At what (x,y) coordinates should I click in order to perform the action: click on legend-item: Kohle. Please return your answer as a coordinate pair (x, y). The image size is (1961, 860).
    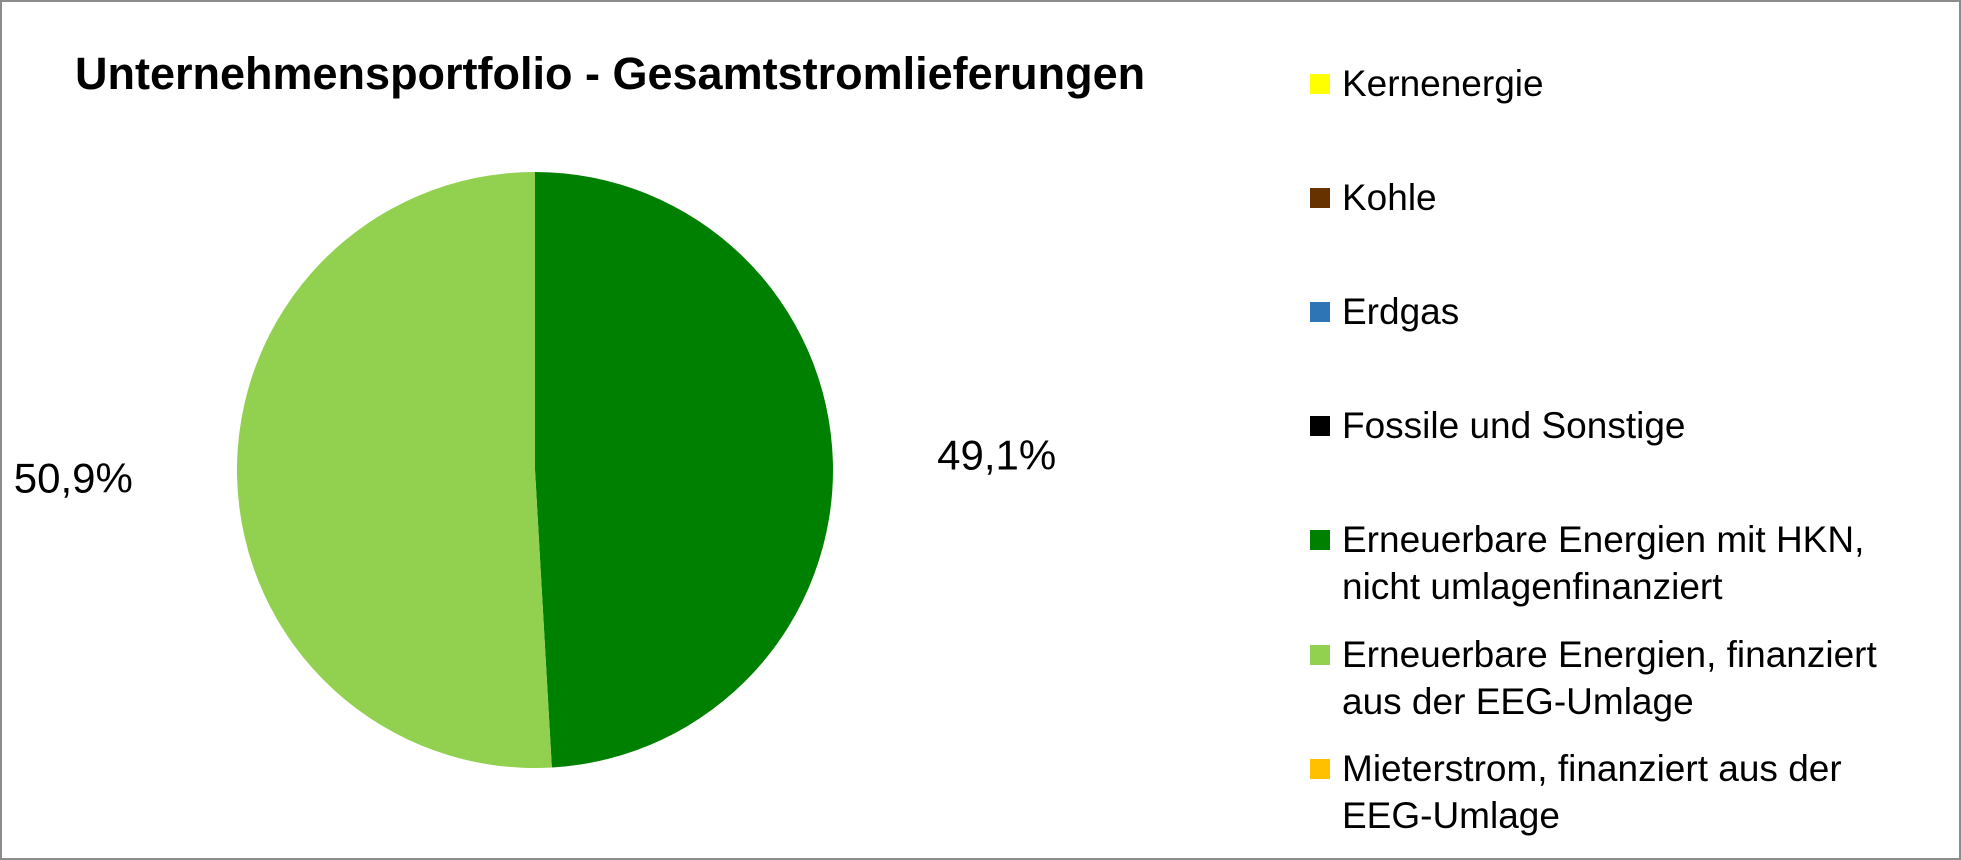
    Looking at the image, I should click on (1610, 197).